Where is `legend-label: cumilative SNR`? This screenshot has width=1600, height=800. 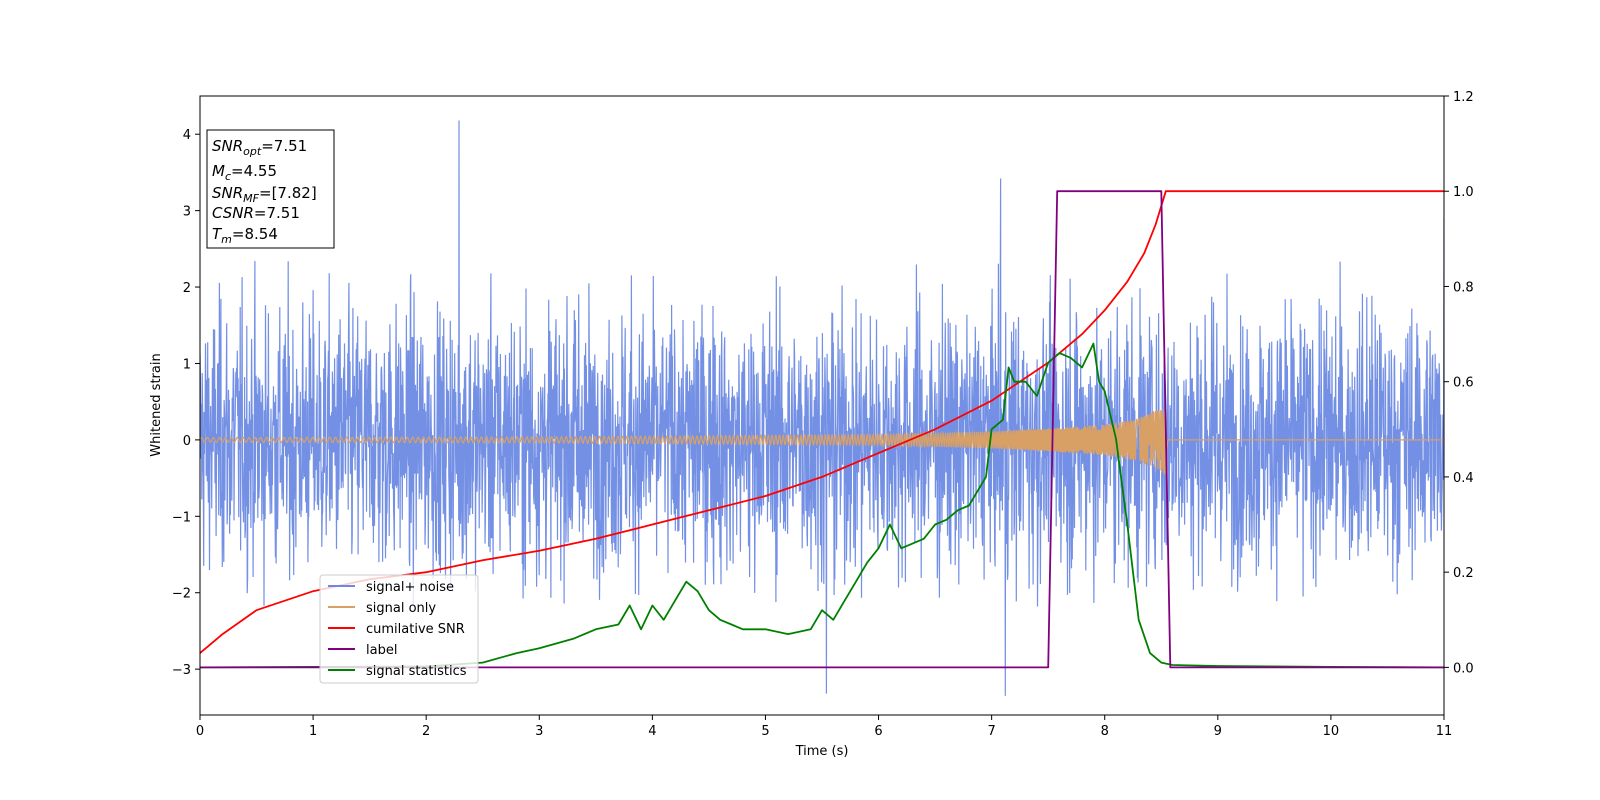
legend-label: cumilative SNR is located at coordinates (415, 629).